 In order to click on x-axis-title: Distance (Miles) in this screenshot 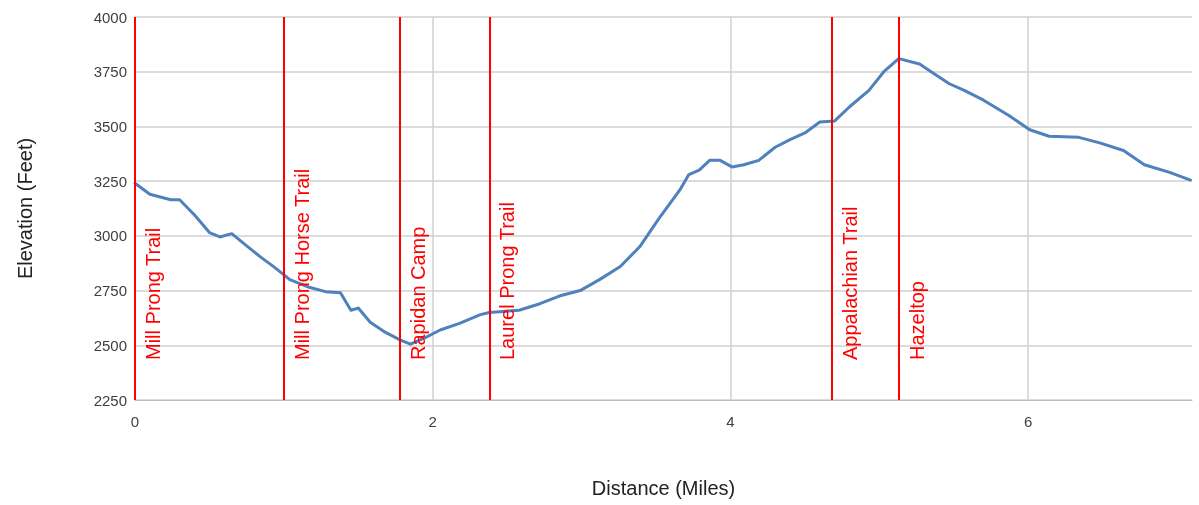, I will do `click(663, 488)`.